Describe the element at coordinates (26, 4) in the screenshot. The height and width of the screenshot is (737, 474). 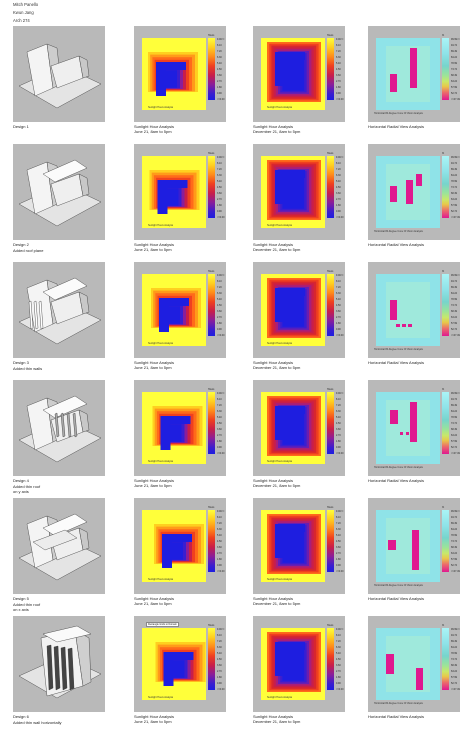
I see `header-name: Mitch Panello` at that location.